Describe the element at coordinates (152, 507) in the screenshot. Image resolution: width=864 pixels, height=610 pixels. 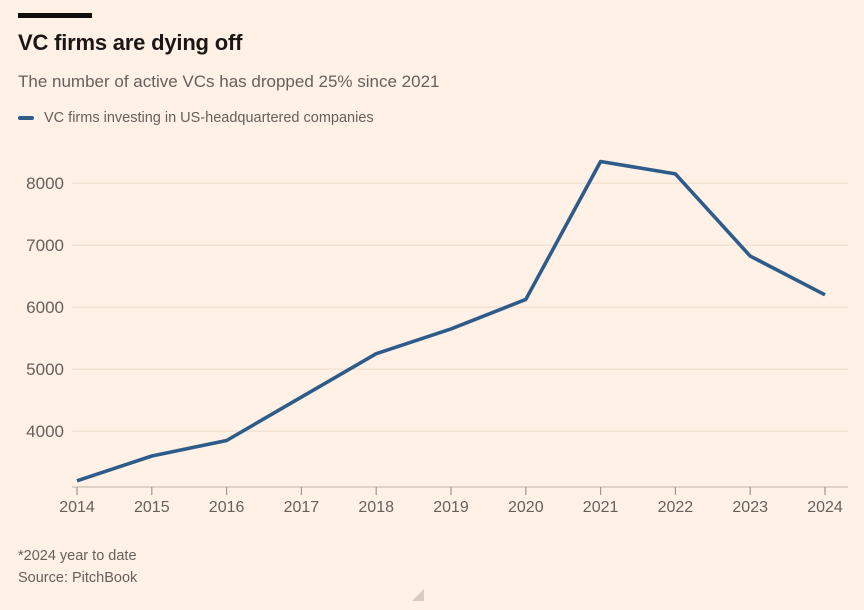
I see `x-tick-label: 2015` at that location.